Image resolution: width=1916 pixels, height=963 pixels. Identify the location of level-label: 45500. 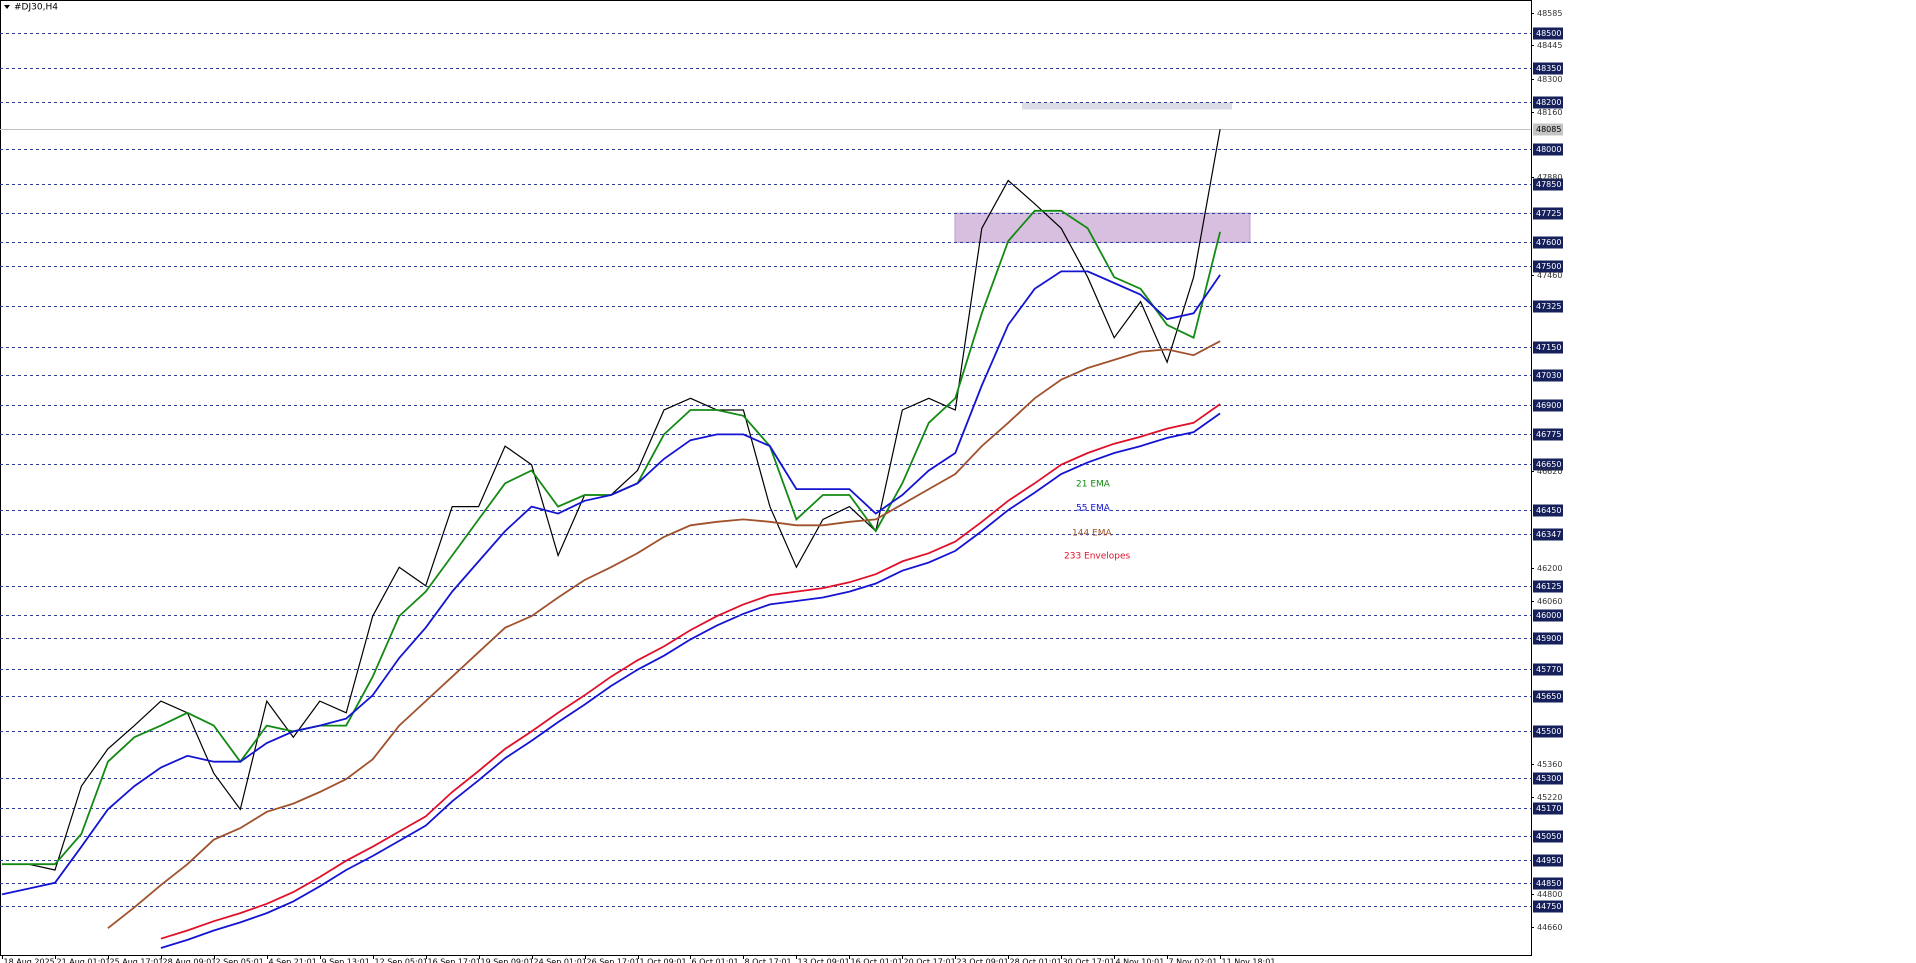
(1548, 731).